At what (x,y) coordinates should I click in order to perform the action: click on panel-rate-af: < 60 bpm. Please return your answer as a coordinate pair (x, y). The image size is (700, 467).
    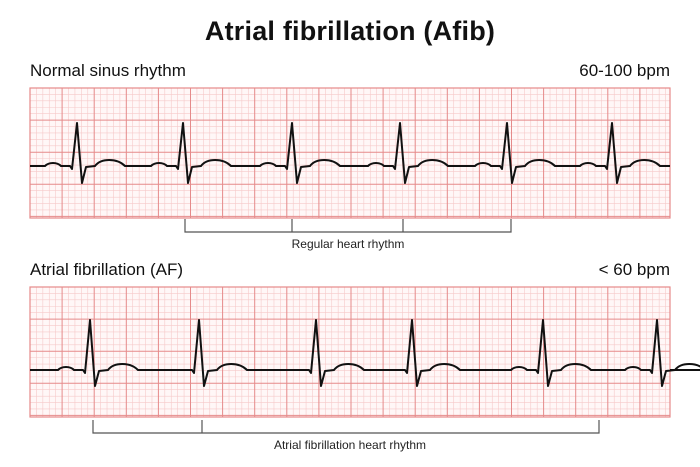
    Looking at the image, I should click on (634, 269).